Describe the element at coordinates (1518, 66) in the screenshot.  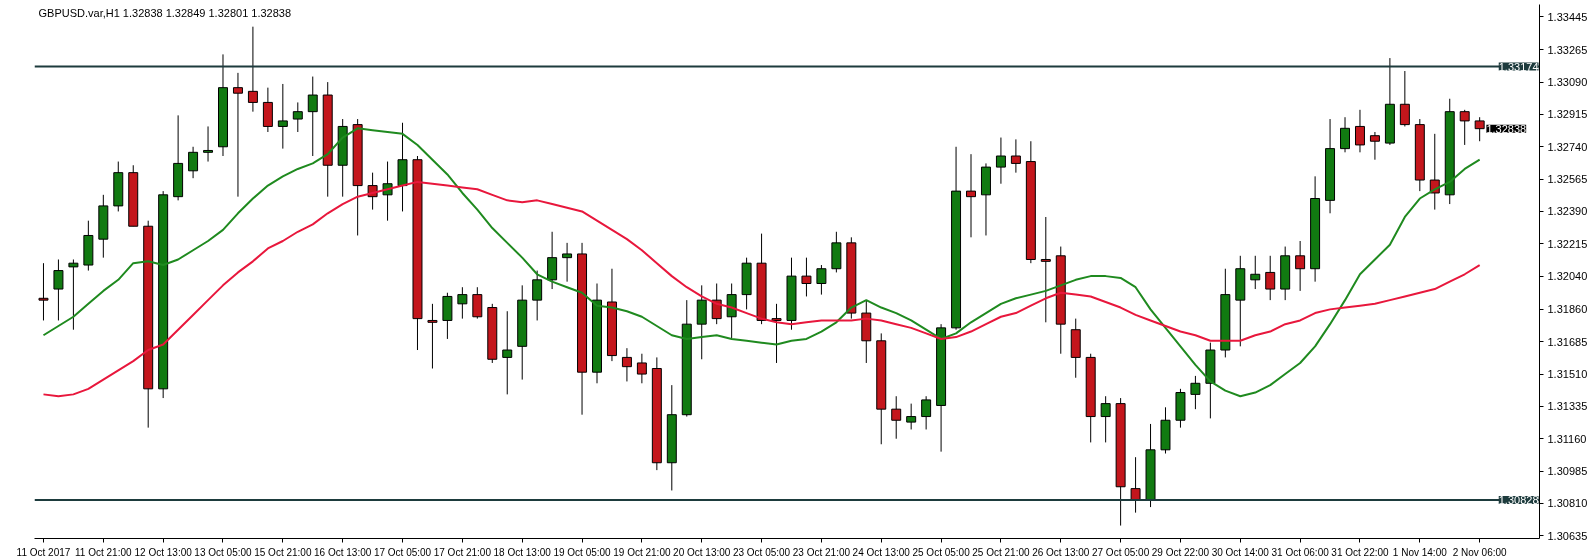
I see `ref-line-label: 1.33174` at that location.